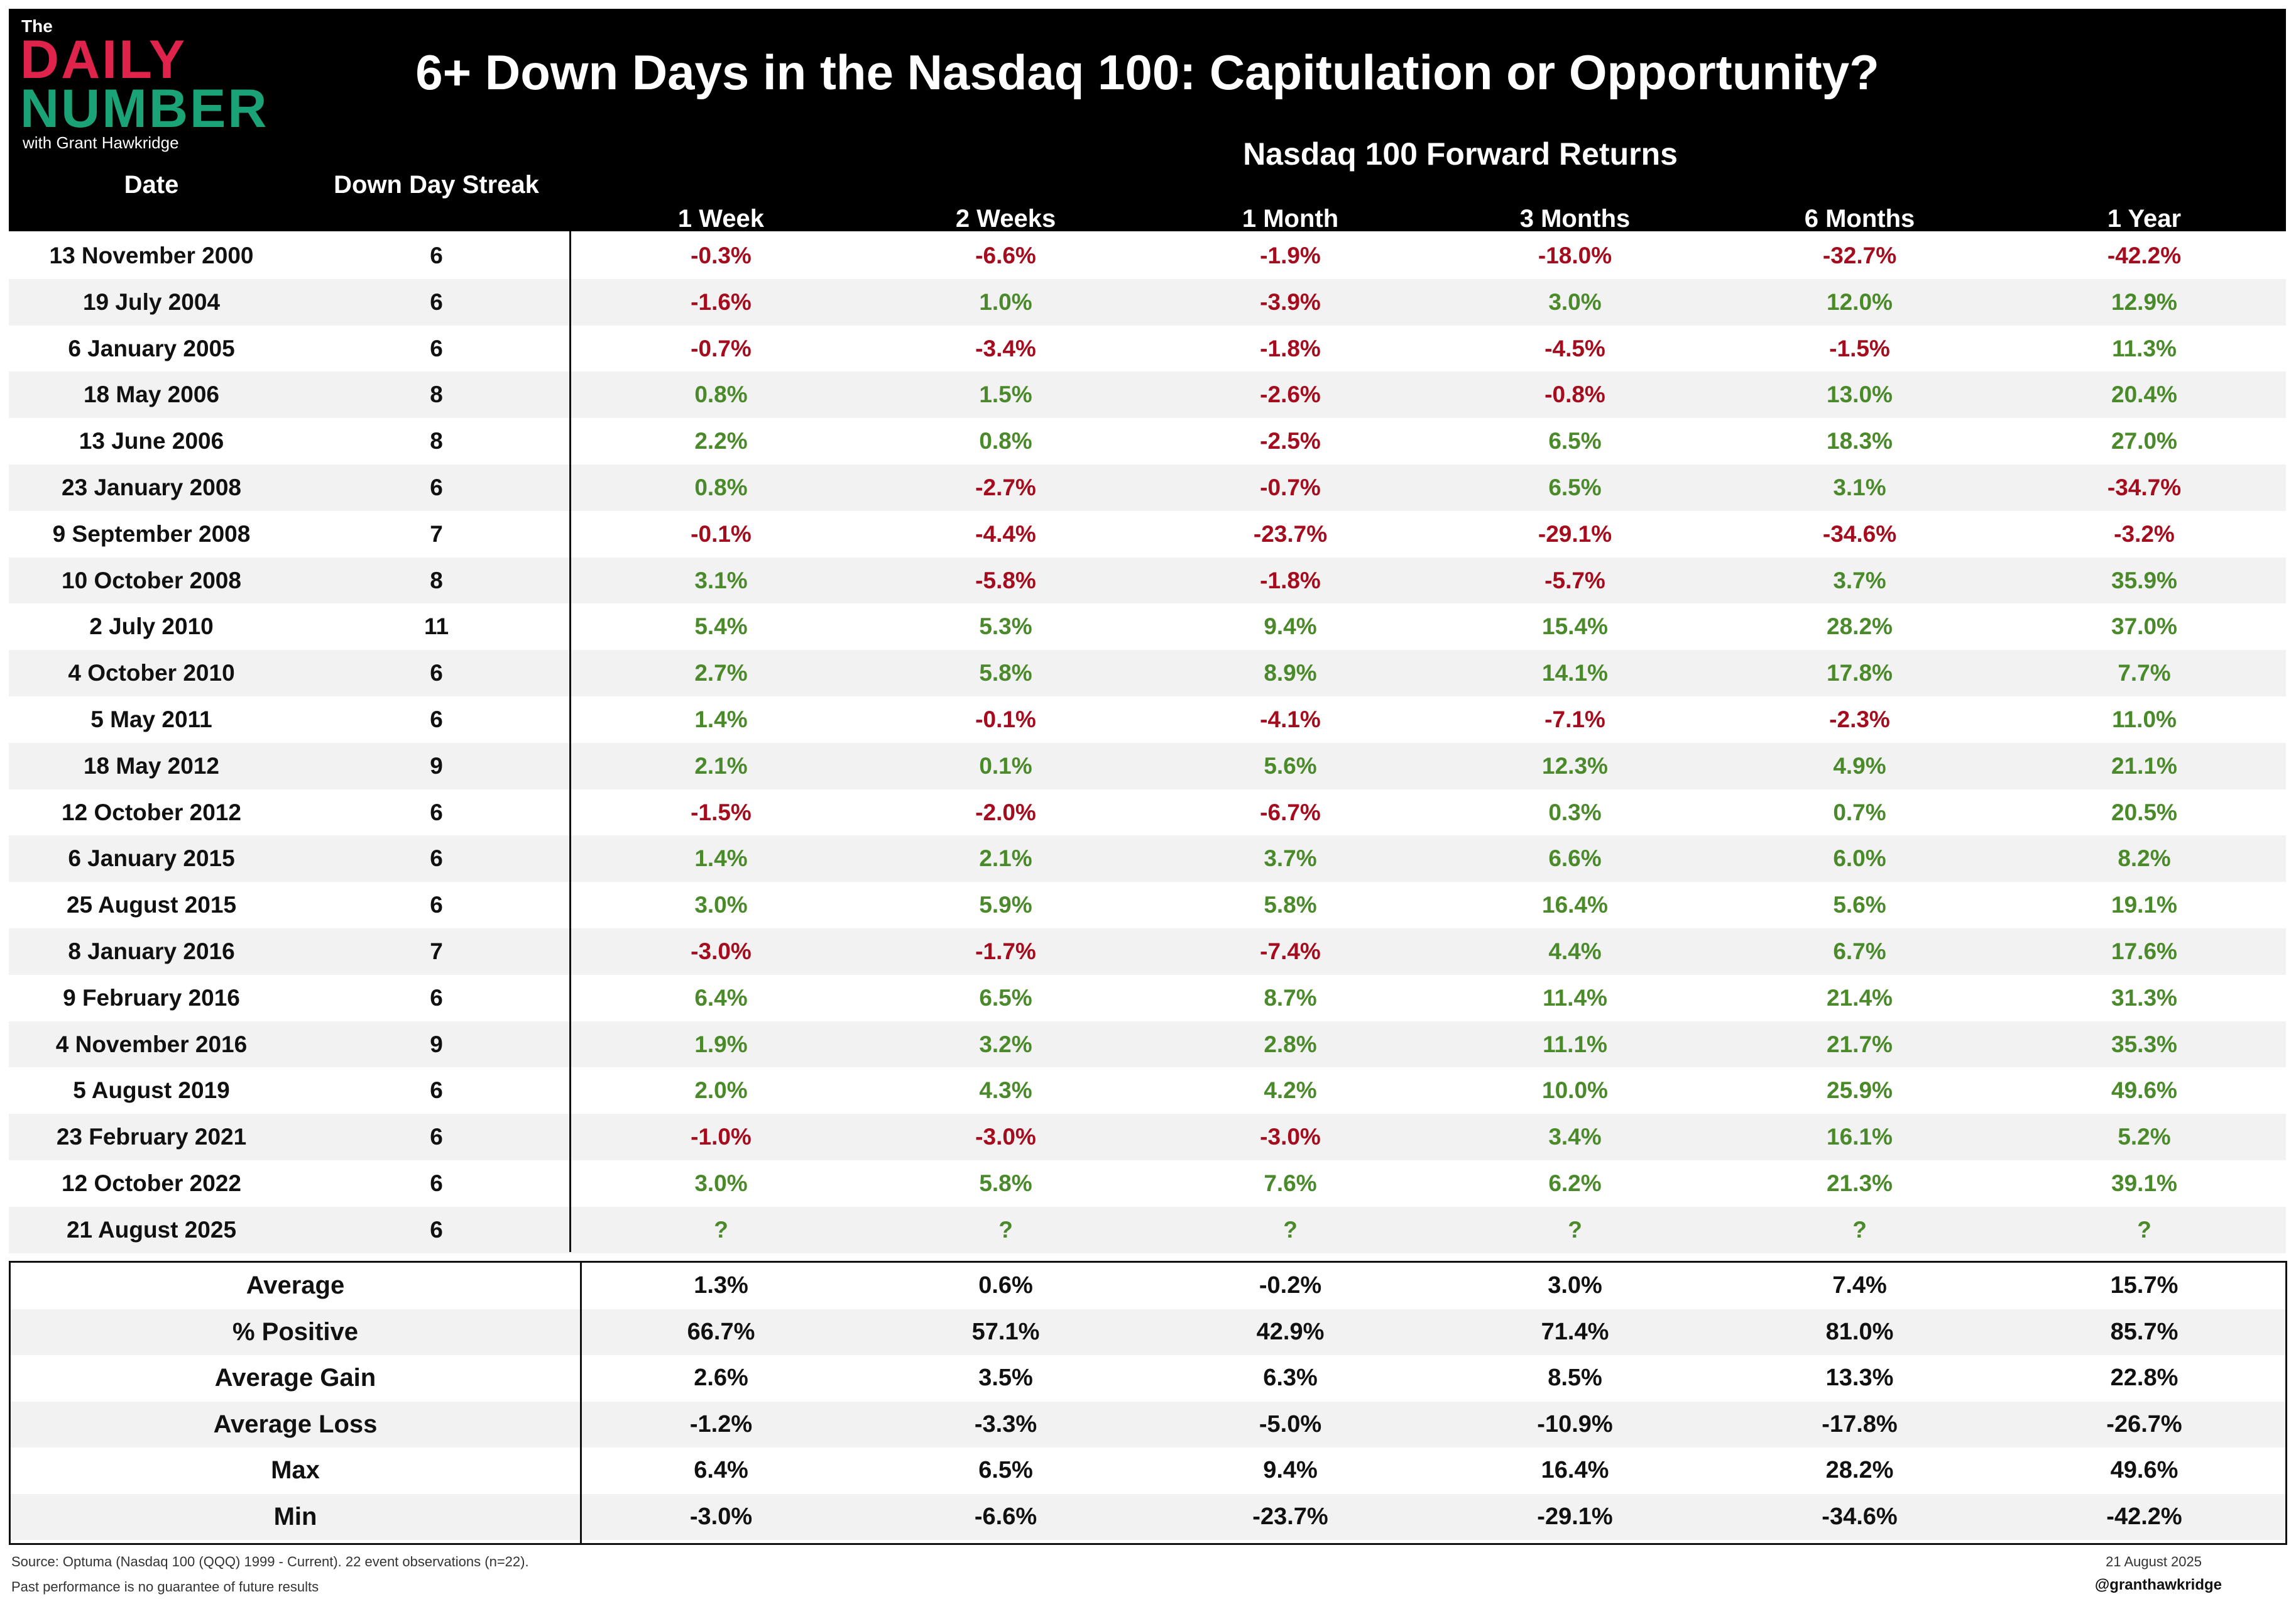 Image resolution: width=2296 pixels, height=1599 pixels. Describe the element at coordinates (2158, 1584) in the screenshot. I see `author-handle: @granthawkridge` at that location.